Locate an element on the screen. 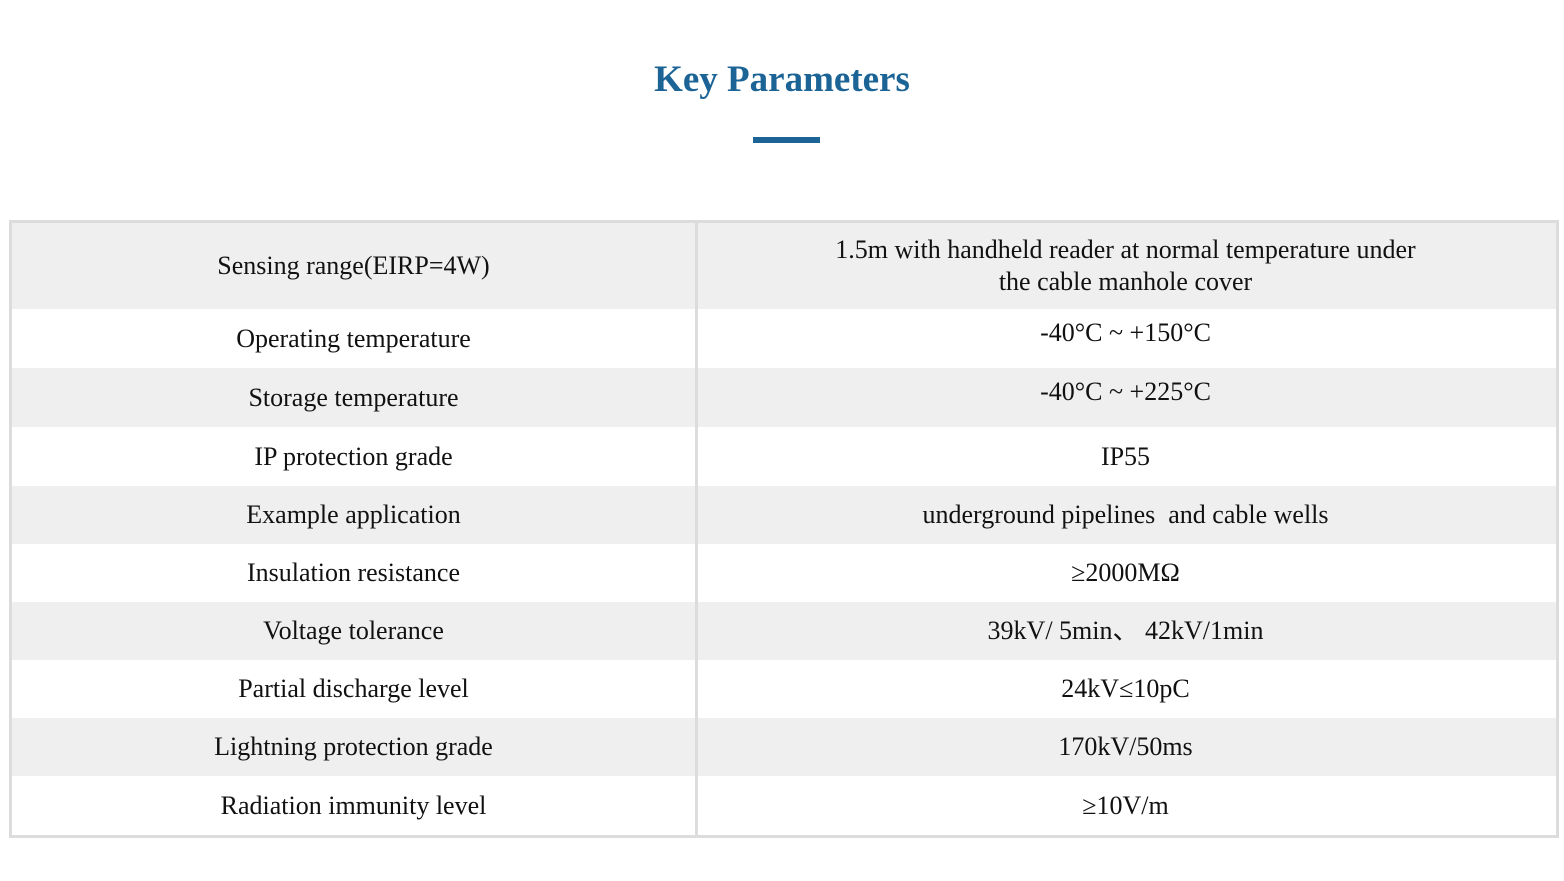 The width and height of the screenshot is (1564, 881). param-name: Operating temperature is located at coordinates (353, 338).